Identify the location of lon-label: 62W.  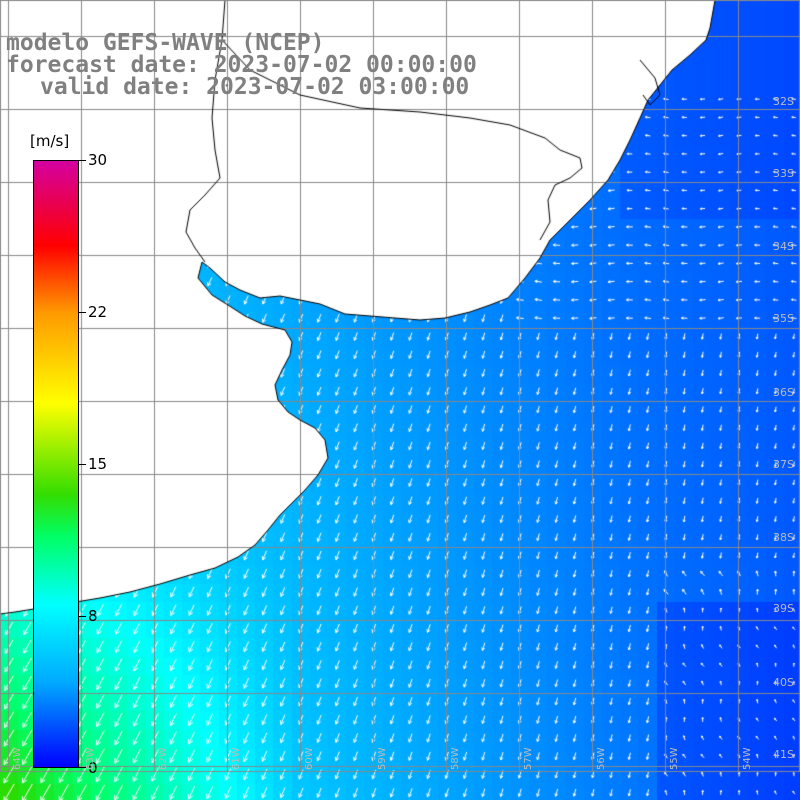
(163, 758).